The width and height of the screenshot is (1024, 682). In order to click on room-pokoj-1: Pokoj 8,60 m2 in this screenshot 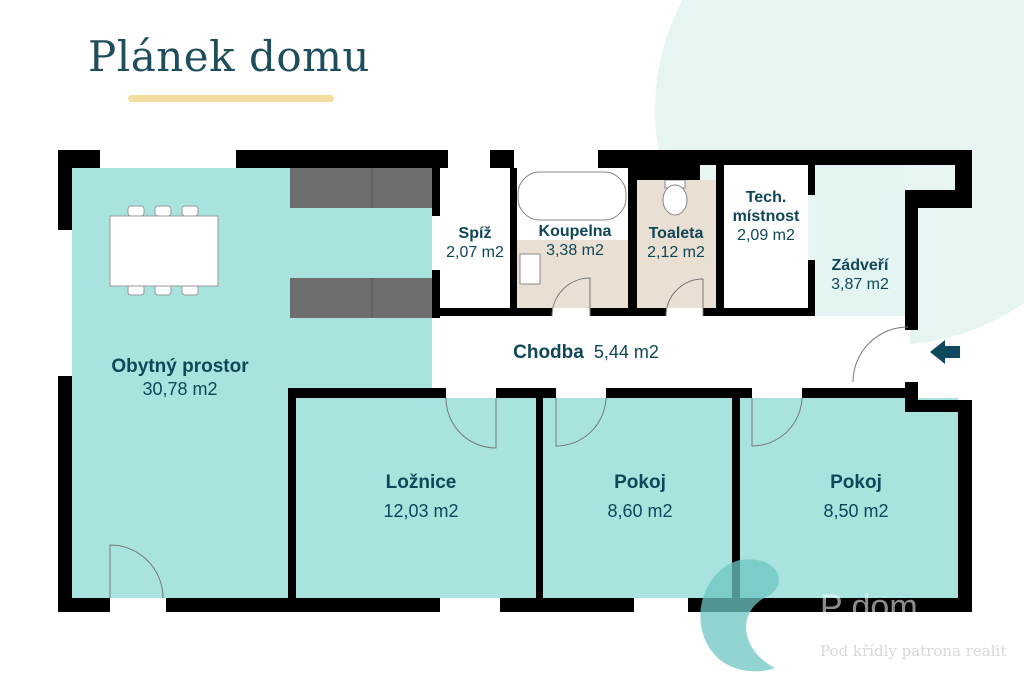, I will do `click(640, 496)`.